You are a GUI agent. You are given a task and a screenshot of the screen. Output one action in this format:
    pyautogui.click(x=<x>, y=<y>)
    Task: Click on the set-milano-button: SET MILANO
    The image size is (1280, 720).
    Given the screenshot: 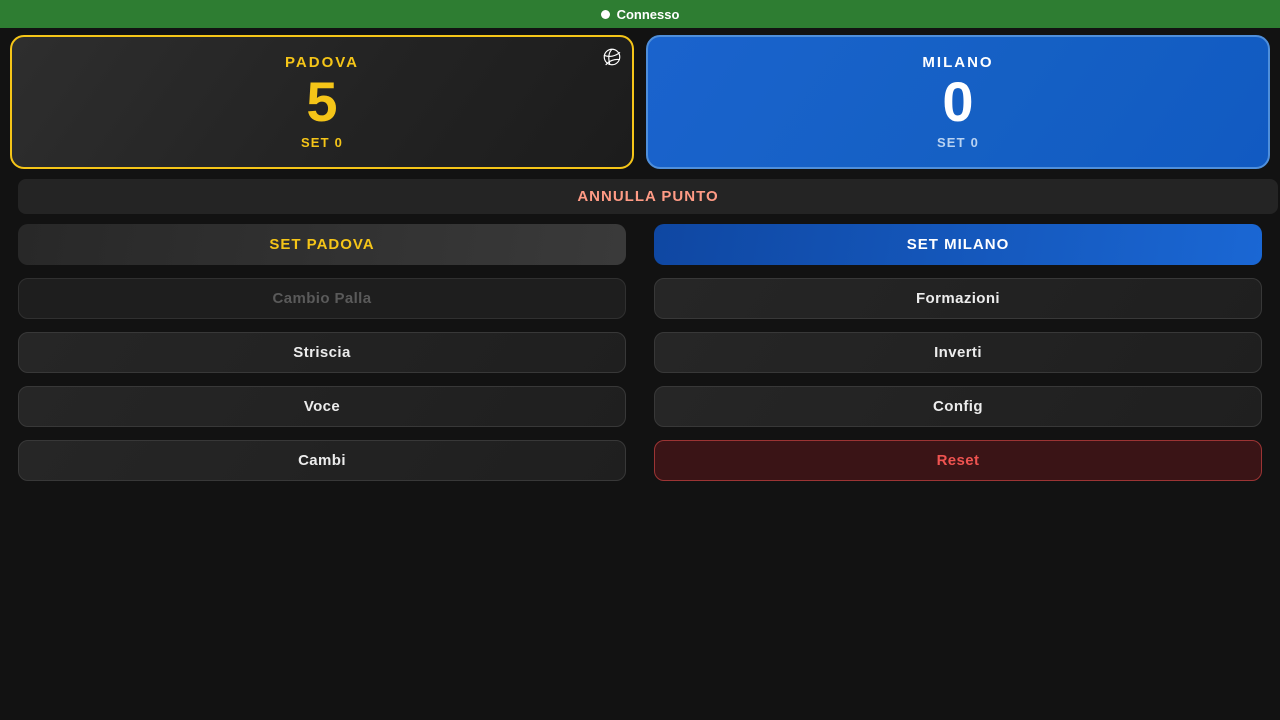 What is the action you would take?
    pyautogui.click(x=958, y=244)
    